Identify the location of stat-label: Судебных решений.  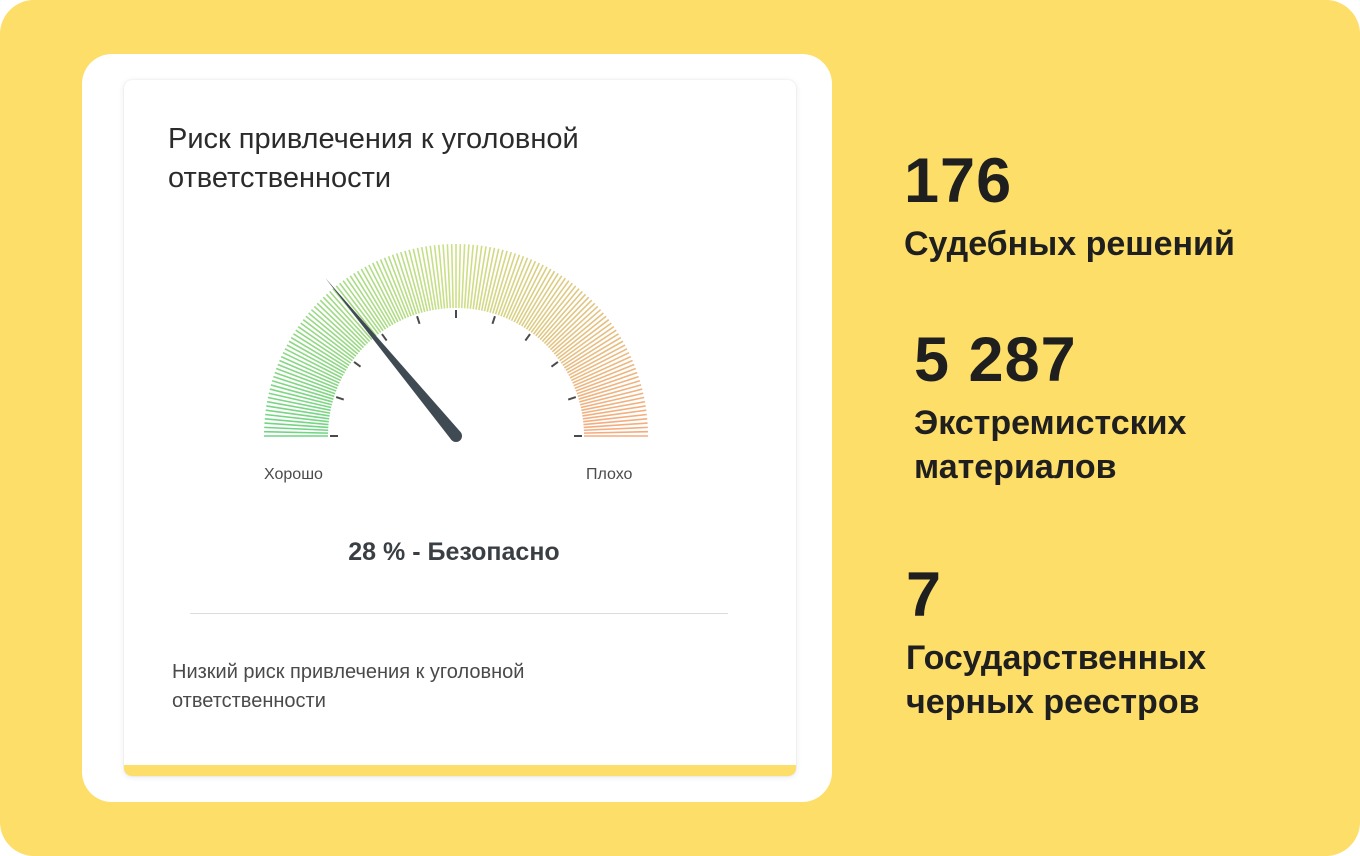
(1069, 244).